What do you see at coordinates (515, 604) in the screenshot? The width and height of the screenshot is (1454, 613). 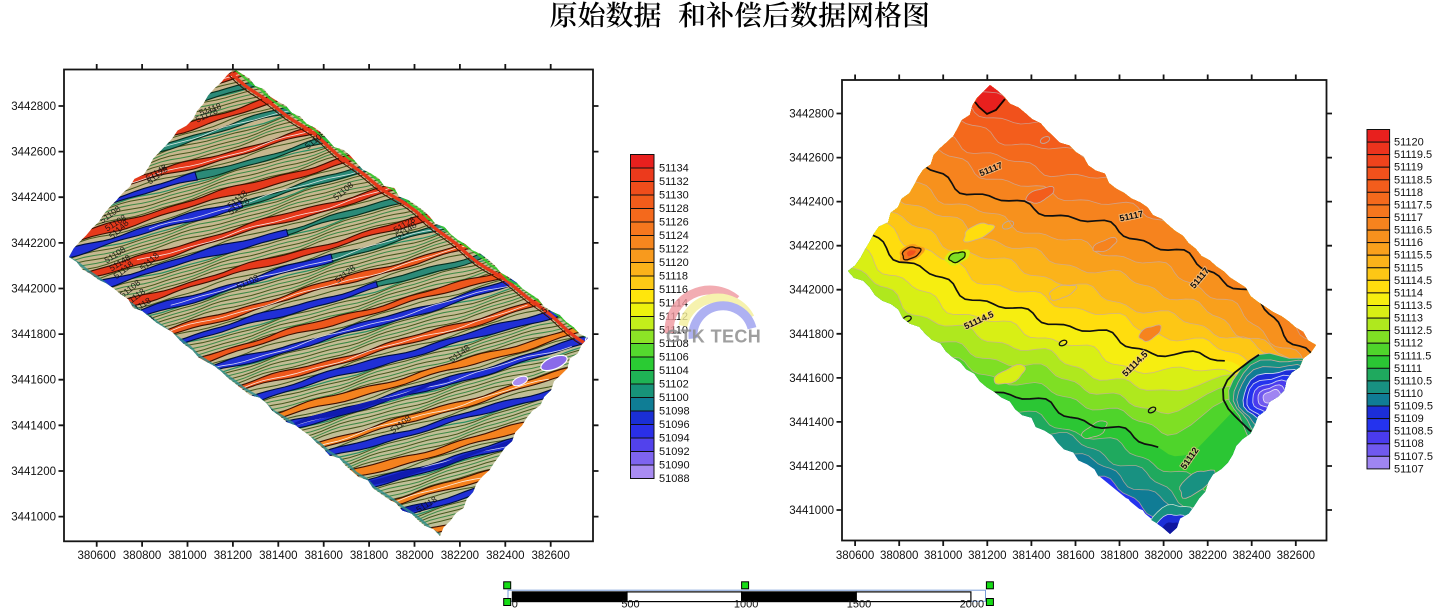 I see `svg-text: 0` at bounding box center [515, 604].